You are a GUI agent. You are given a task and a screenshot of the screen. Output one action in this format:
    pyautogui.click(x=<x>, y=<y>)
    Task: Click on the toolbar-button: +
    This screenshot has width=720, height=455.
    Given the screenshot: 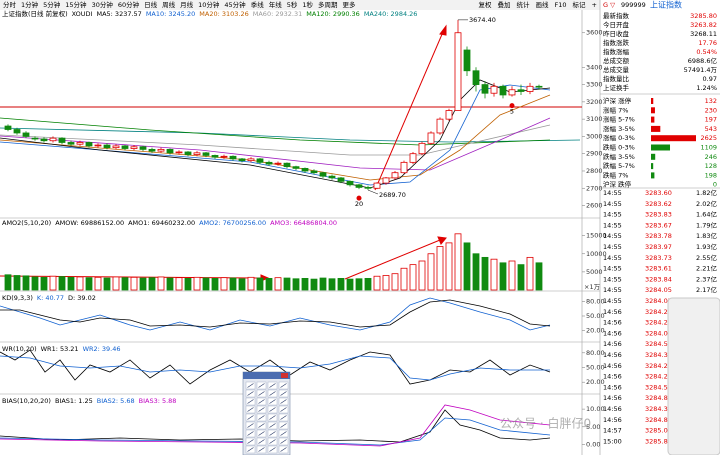 What is the action you would take?
    pyautogui.click(x=594, y=5)
    